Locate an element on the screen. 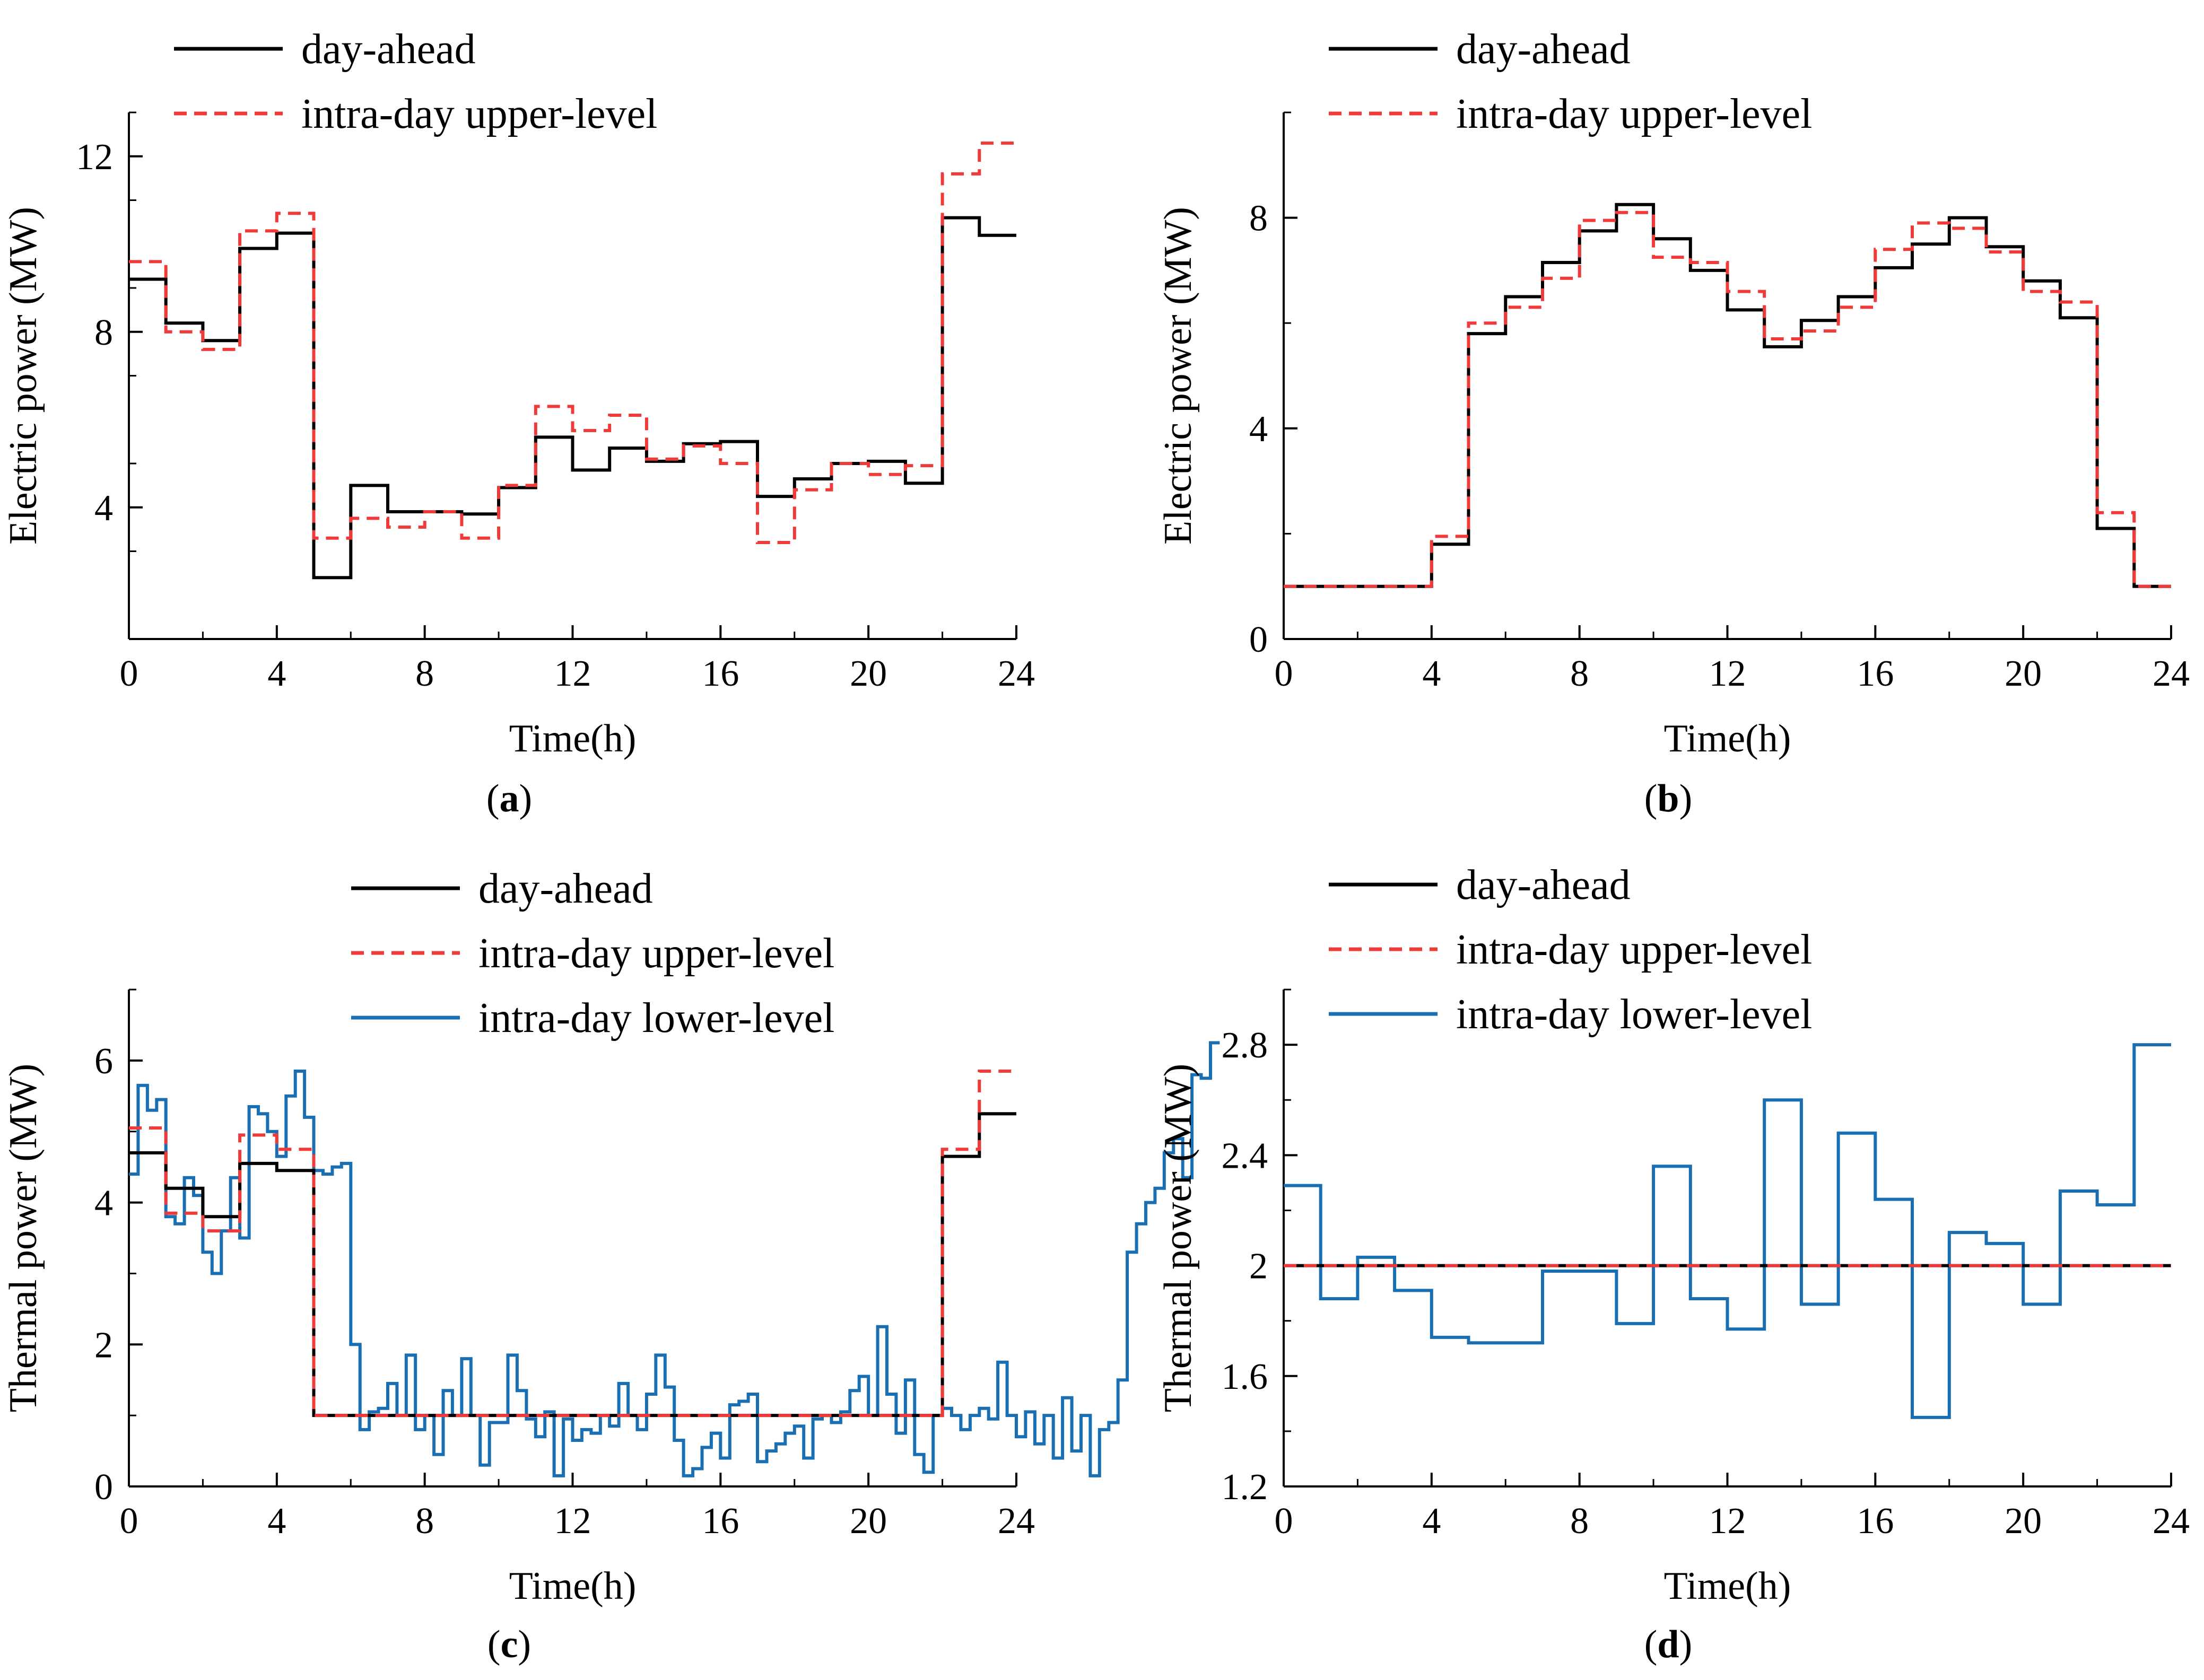 This screenshot has height=1680, width=2204. caption-letter: c is located at coordinates (509, 1644).